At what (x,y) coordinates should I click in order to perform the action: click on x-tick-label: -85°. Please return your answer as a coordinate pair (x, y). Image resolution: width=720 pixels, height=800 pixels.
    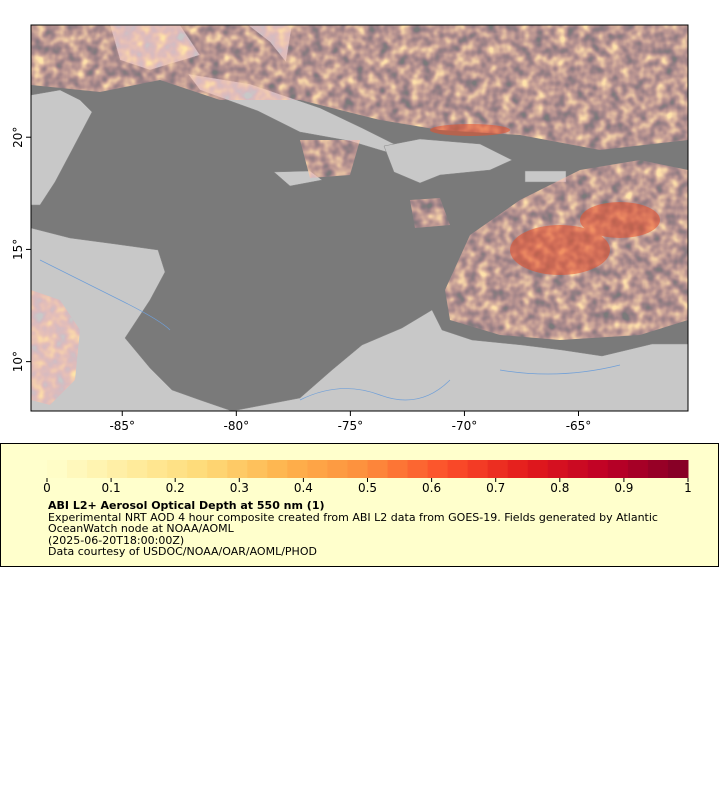
    Looking at the image, I should click on (122, 426).